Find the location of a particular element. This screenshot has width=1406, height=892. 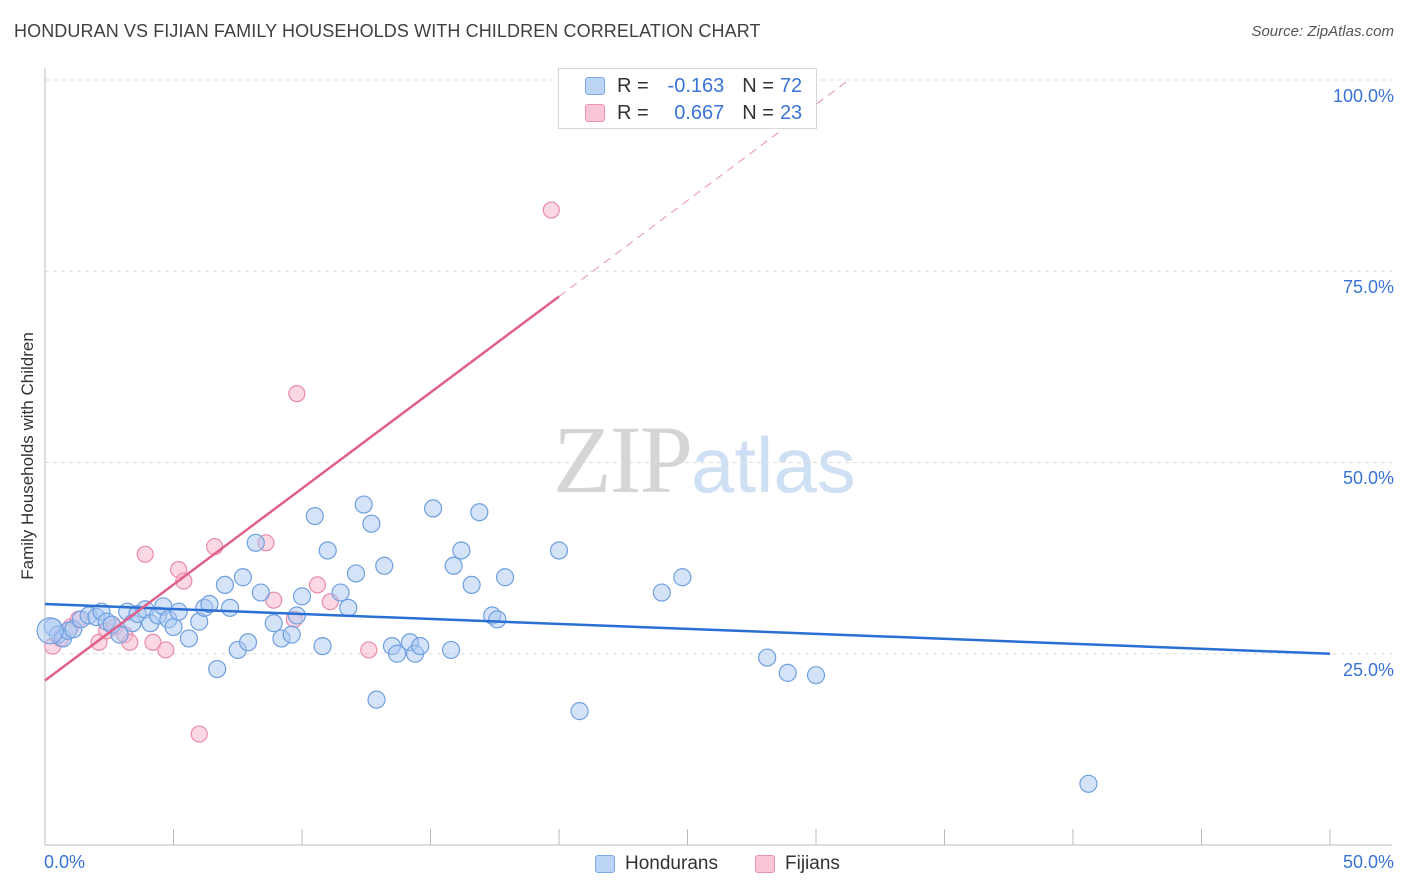

hondurans-trend-line is located at coordinates (687, 628).